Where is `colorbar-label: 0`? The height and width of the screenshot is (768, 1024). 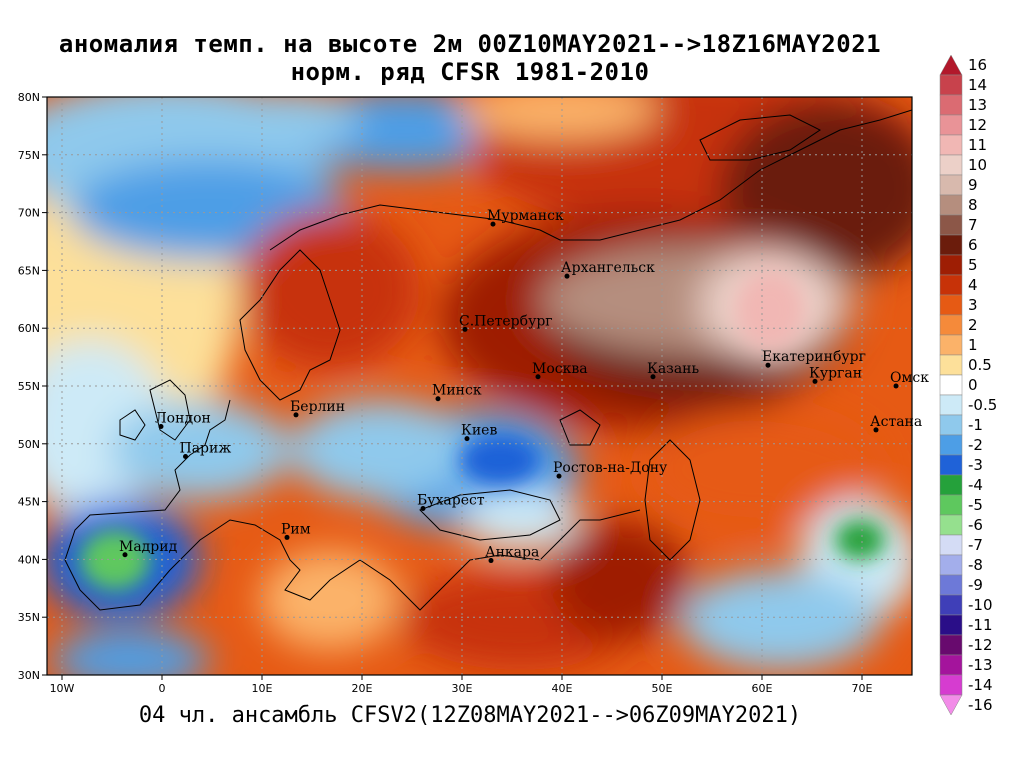
colorbar-label: 0 is located at coordinates (973, 385).